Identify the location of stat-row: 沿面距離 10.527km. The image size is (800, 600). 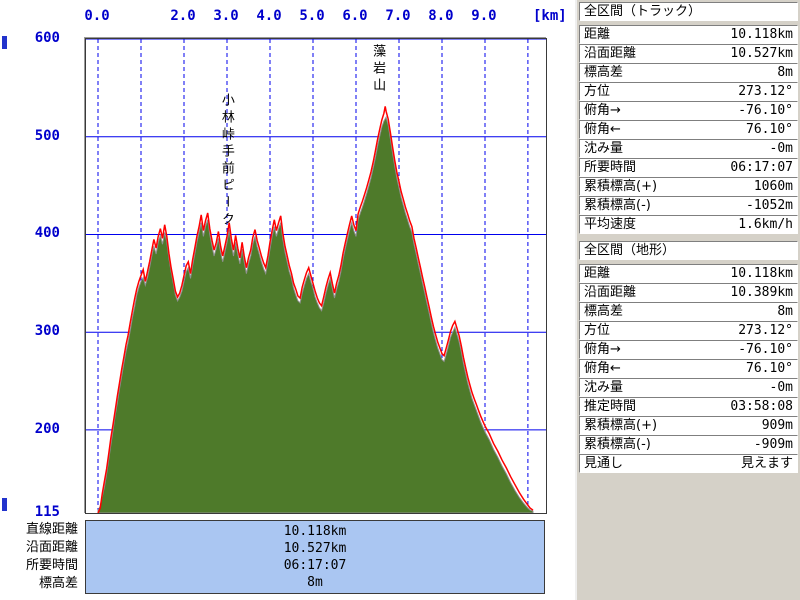
(688, 53).